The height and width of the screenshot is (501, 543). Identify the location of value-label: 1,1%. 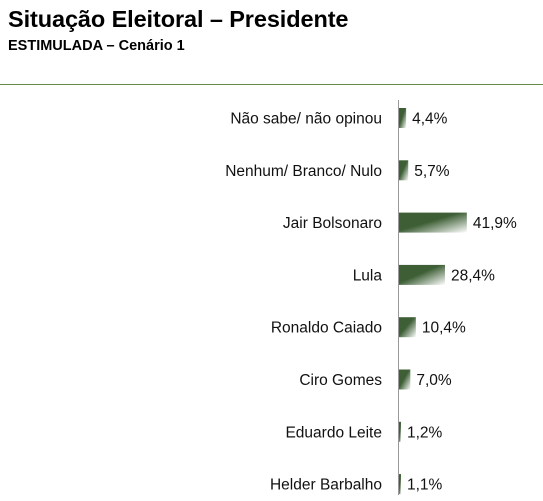
(425, 485).